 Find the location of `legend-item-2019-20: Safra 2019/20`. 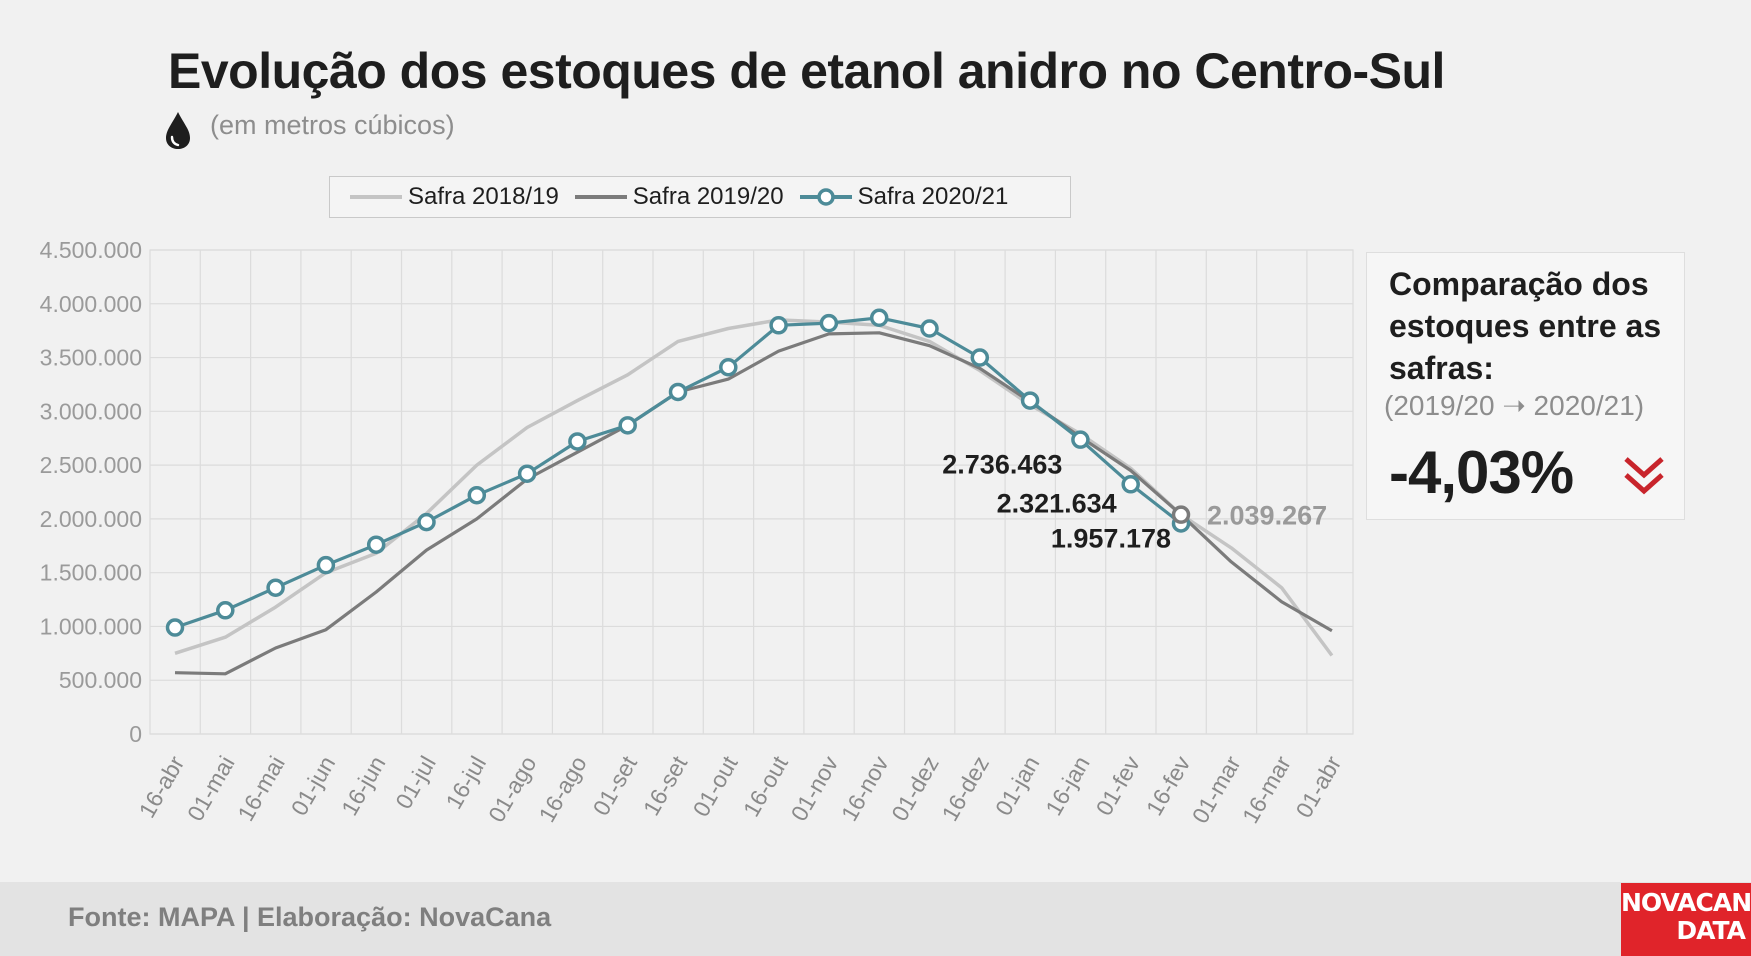

legend-item-2019-20: Safra 2019/20 is located at coordinates (678, 197).